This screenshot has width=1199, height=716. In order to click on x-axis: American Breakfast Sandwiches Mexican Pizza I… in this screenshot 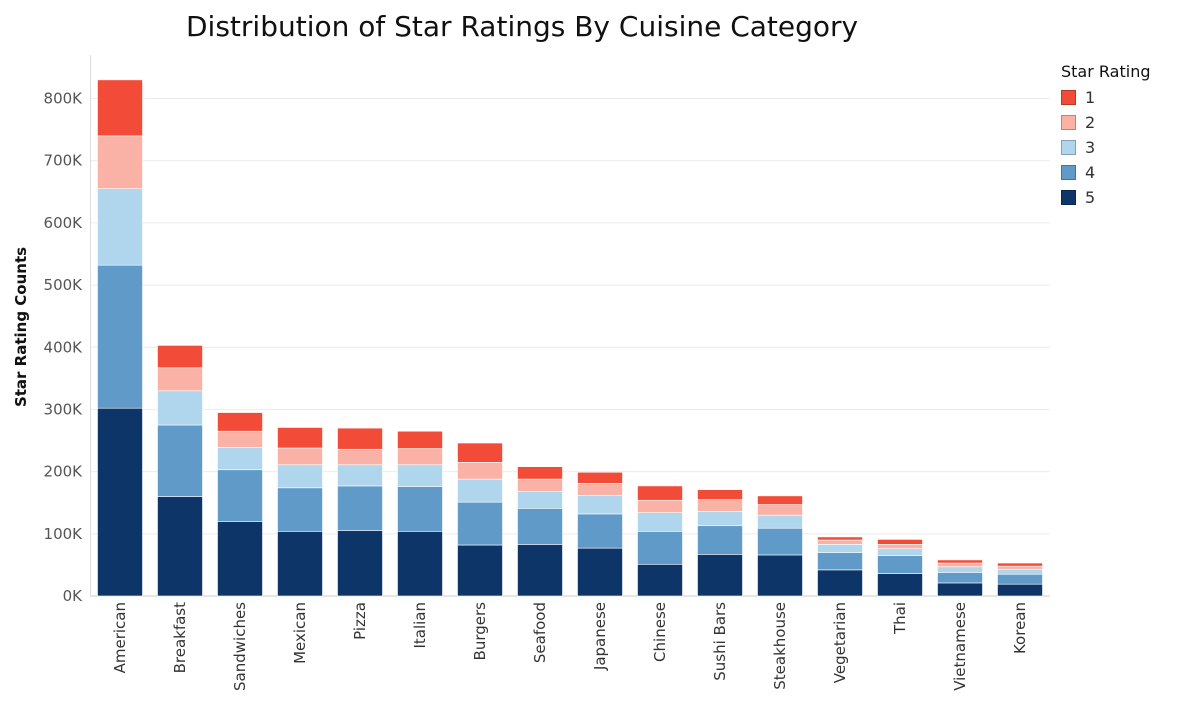, I will do `click(570, 646)`.